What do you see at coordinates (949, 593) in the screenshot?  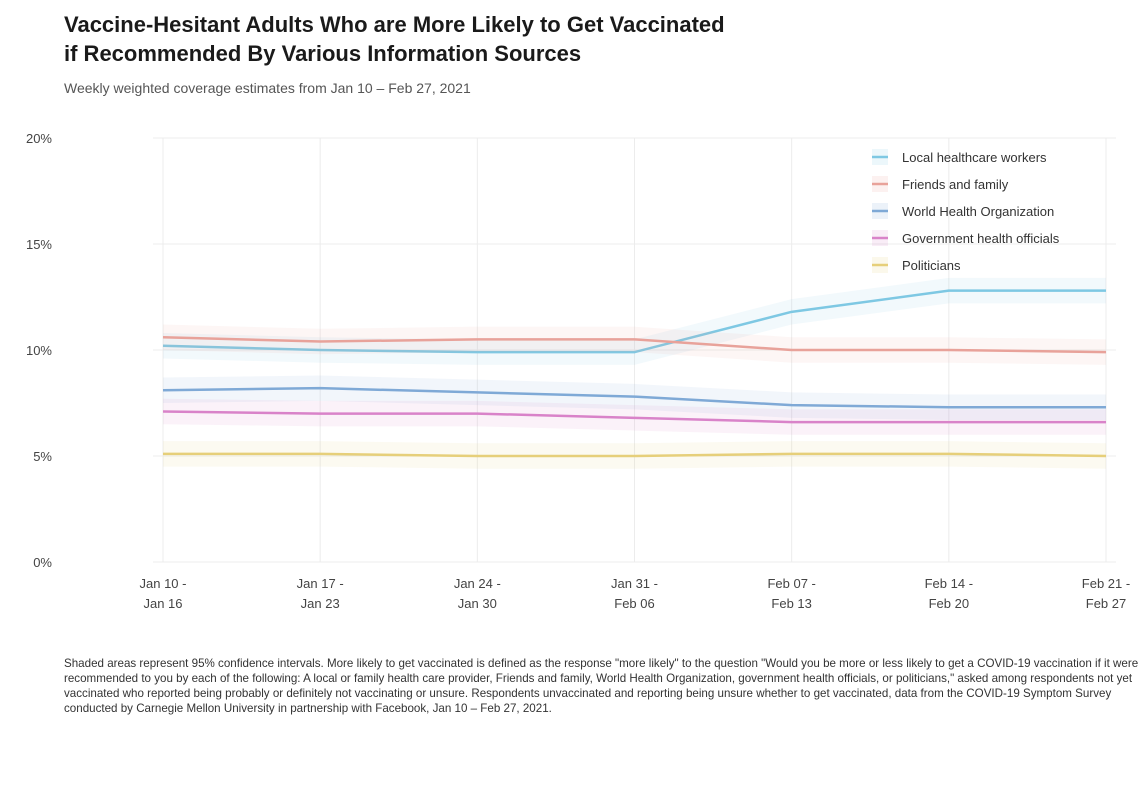 I see `x-tick-label: Feb 14 -Feb 20` at bounding box center [949, 593].